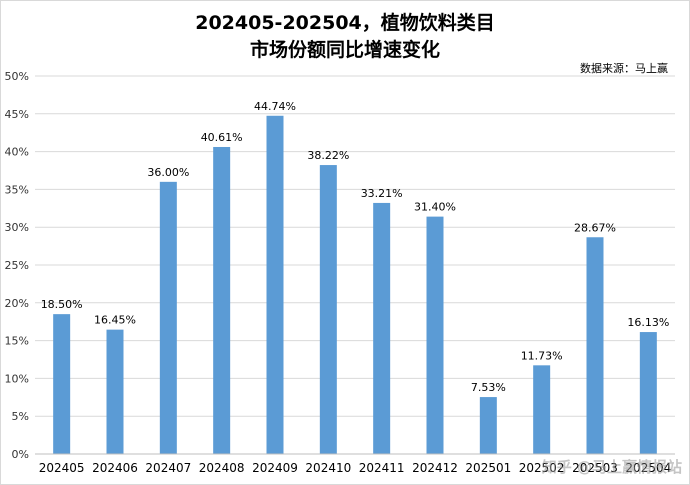 The width and height of the screenshot is (690, 485). Describe the element at coordinates (17, 378) in the screenshot. I see `y-tick-label: 10%` at that location.